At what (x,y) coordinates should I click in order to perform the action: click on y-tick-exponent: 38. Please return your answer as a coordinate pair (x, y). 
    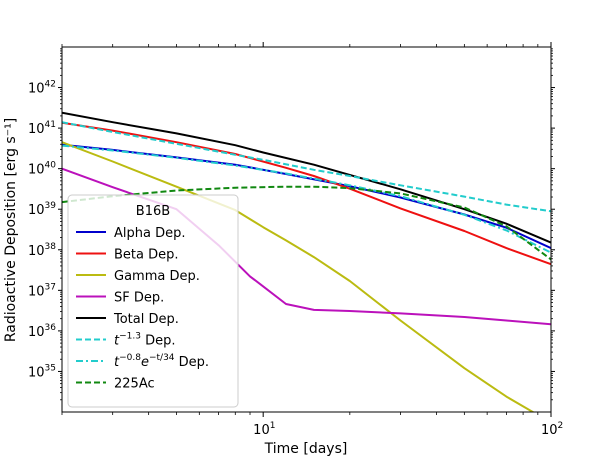
    Looking at the image, I should click on (51, 247).